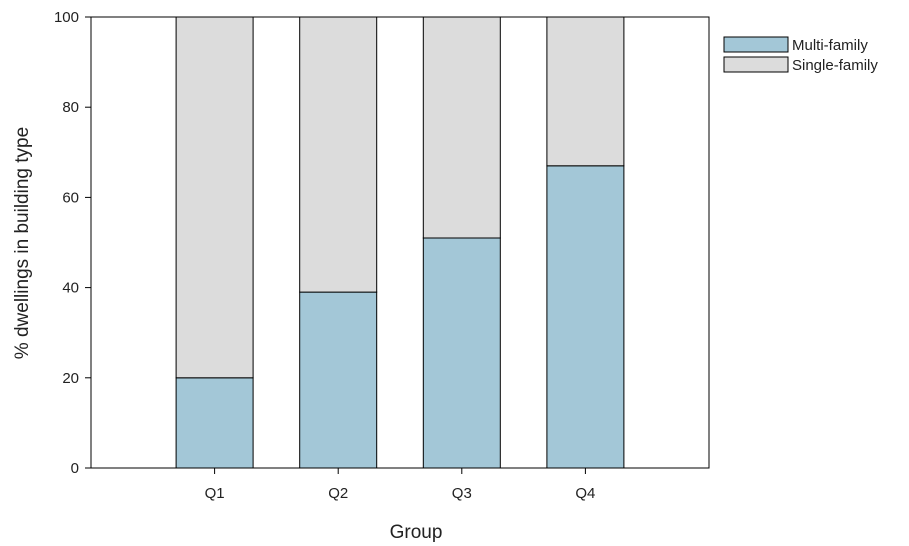  Describe the element at coordinates (585, 493) in the screenshot. I see `x-tick-label-q4: Q4` at that location.